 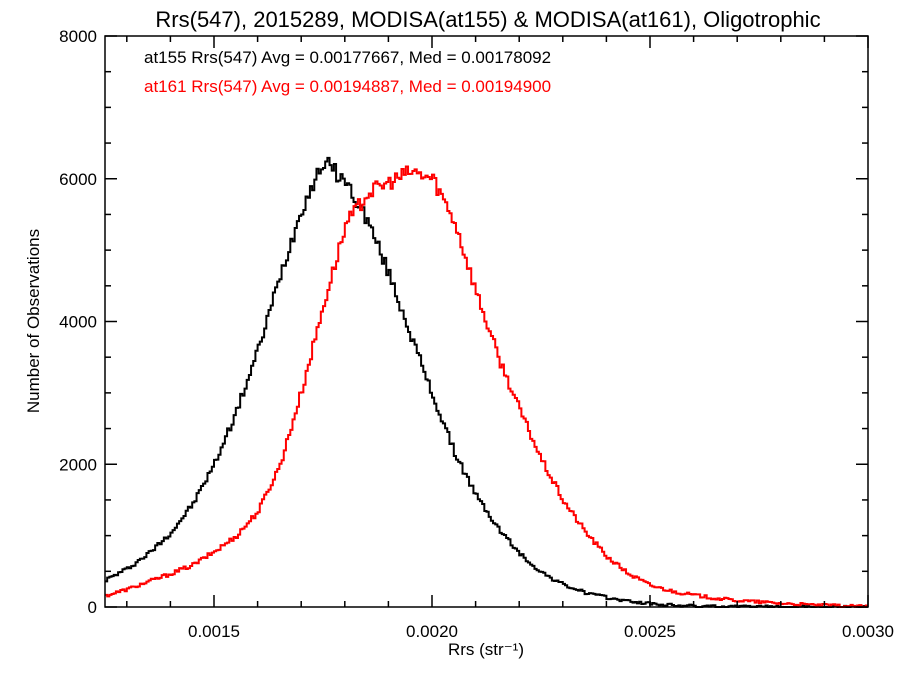 I want to click on y-tick-label: 8000, so click(x=78, y=36).